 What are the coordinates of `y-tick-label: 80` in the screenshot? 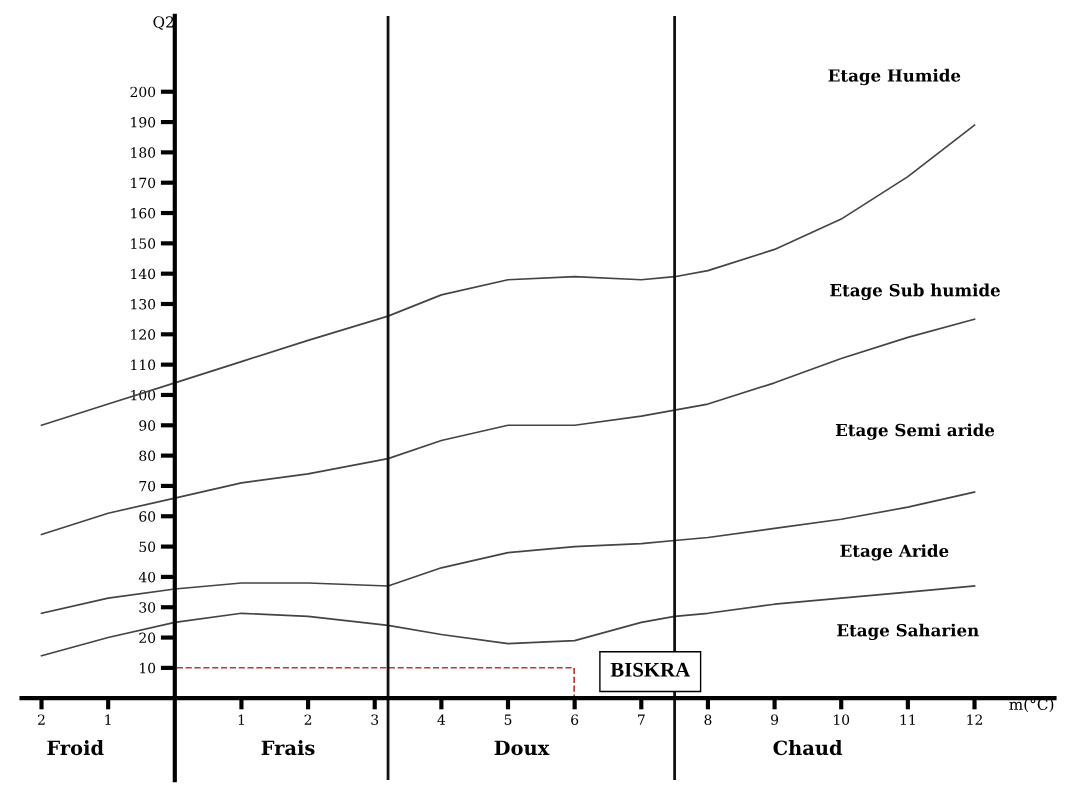 It's located at (147, 456).